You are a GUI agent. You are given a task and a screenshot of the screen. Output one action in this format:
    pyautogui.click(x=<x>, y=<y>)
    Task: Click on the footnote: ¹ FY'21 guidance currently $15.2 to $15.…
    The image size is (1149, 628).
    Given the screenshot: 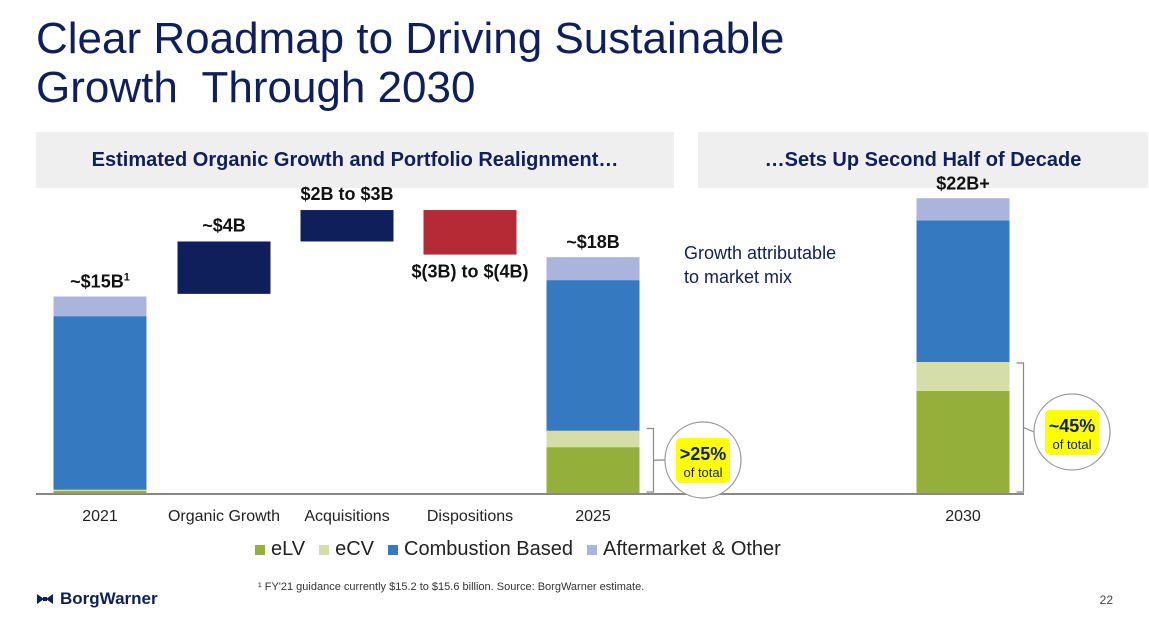 What is the action you would take?
    pyautogui.click(x=451, y=587)
    